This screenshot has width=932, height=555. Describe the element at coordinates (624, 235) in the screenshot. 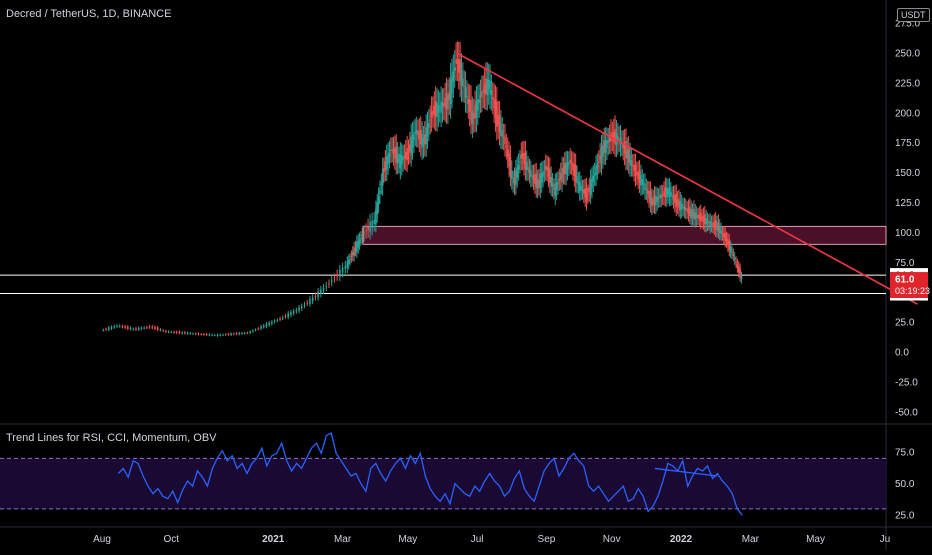

I see `resistance-zone` at that location.